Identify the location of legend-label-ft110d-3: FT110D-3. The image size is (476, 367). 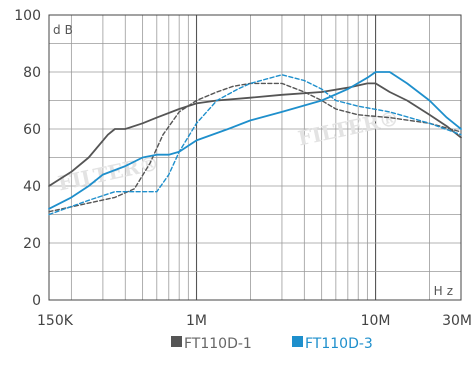
(339, 344).